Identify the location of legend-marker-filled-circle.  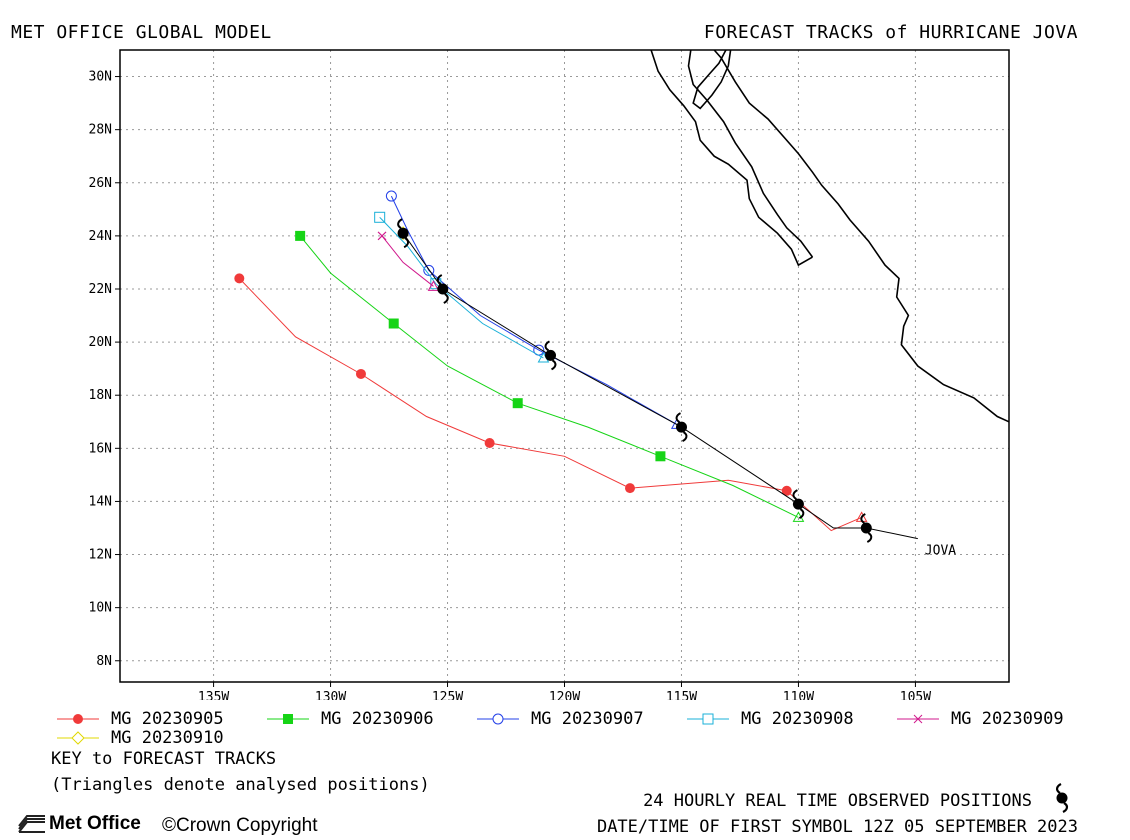
(78, 719).